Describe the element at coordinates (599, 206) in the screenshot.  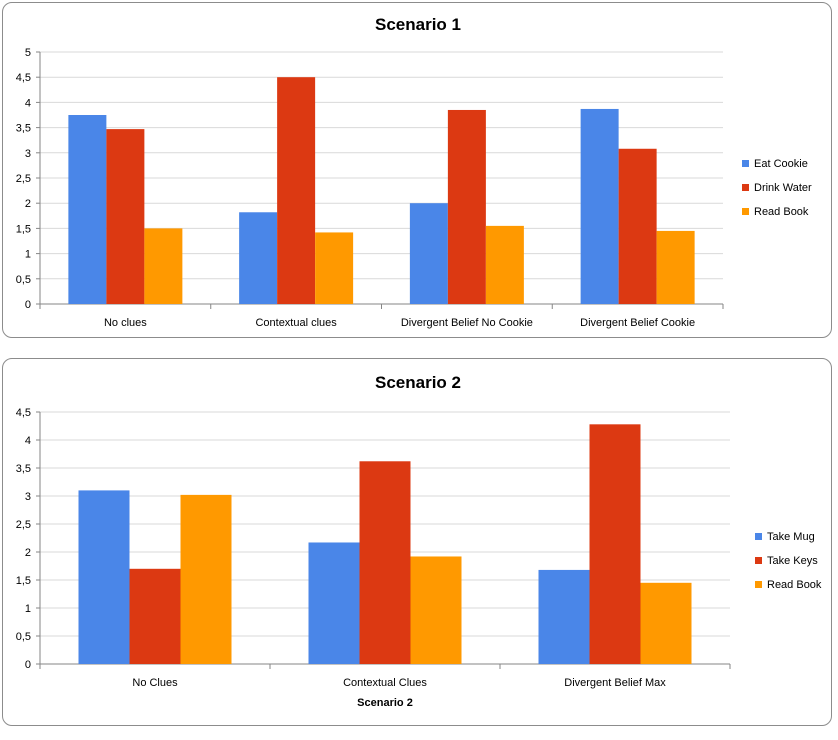
I see `bar-eat-cookie-divergent-belief-cookie` at that location.